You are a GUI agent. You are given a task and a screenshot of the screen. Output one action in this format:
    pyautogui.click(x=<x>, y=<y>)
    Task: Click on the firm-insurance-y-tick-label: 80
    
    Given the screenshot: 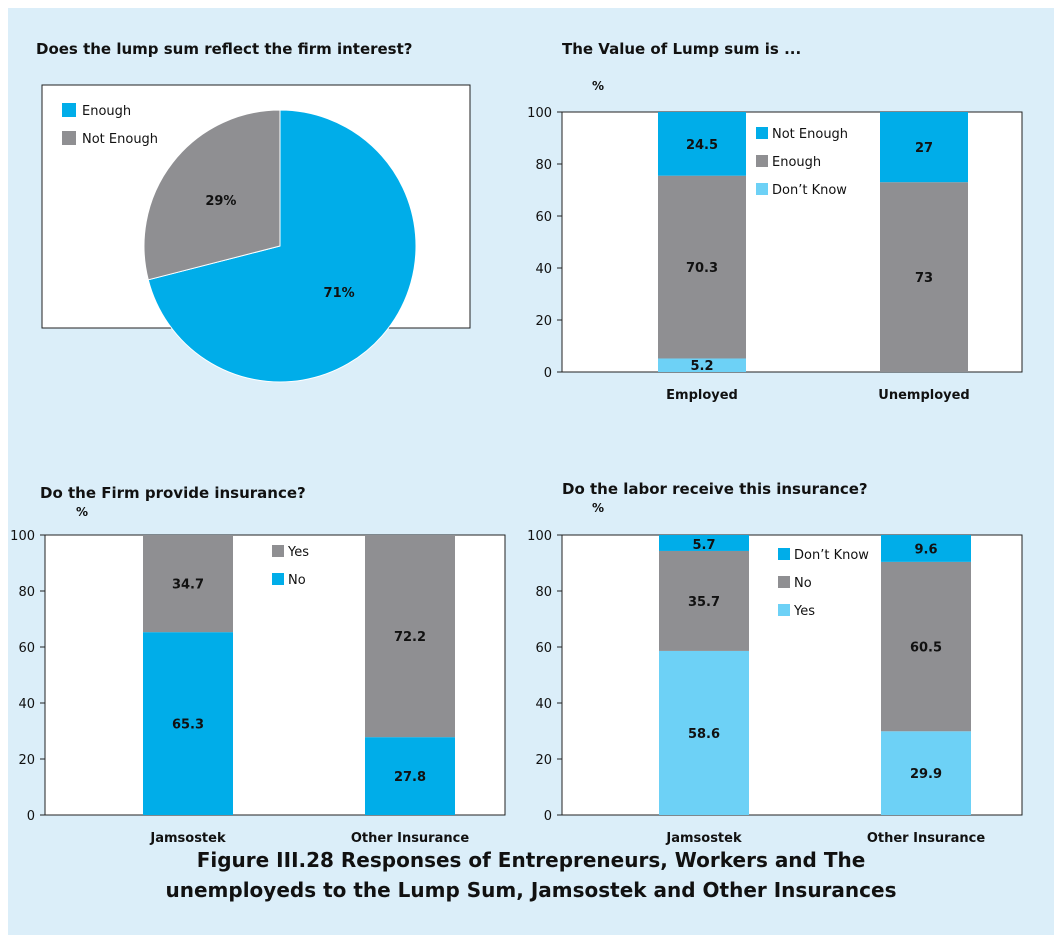 What is the action you would take?
    pyautogui.click(x=26, y=592)
    